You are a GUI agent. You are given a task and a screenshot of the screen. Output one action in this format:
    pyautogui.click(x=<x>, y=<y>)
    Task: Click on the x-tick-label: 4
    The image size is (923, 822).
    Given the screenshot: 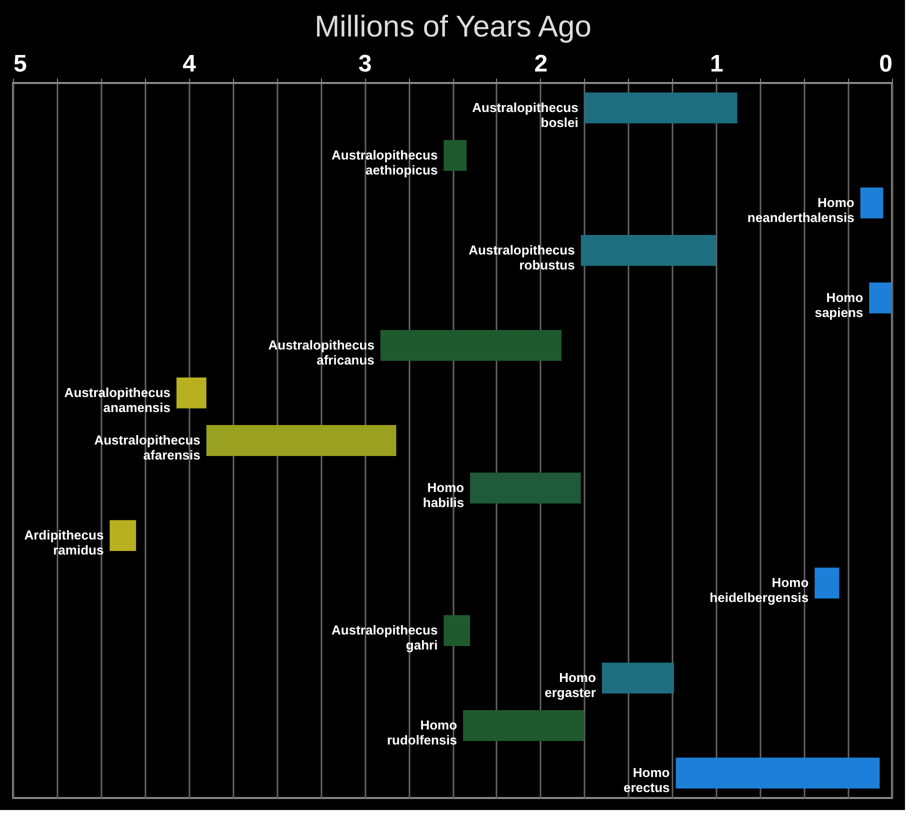 What is the action you would take?
    pyautogui.click(x=189, y=64)
    